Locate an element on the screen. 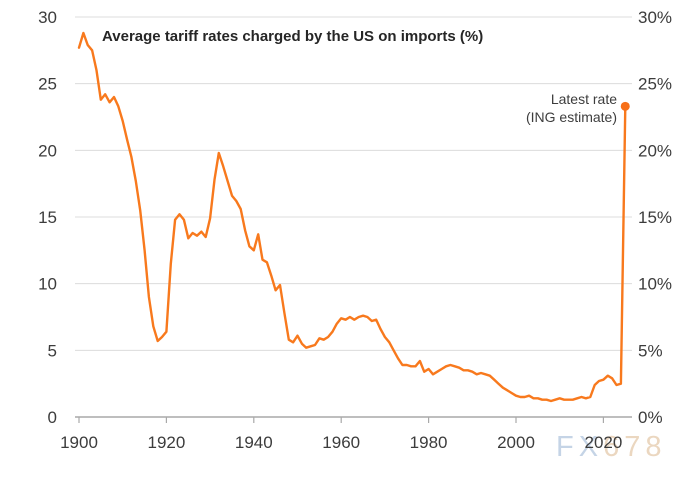 This screenshot has height=481, width=686. x-axis-label: 2000 is located at coordinates (516, 442).